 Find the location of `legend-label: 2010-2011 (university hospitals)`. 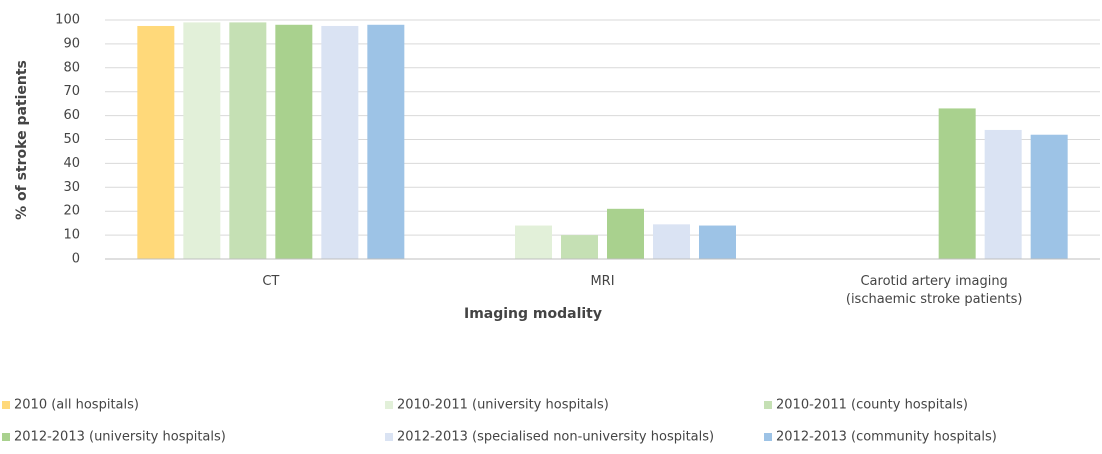

legend-label: 2010-2011 (university hospitals) is located at coordinates (503, 405).